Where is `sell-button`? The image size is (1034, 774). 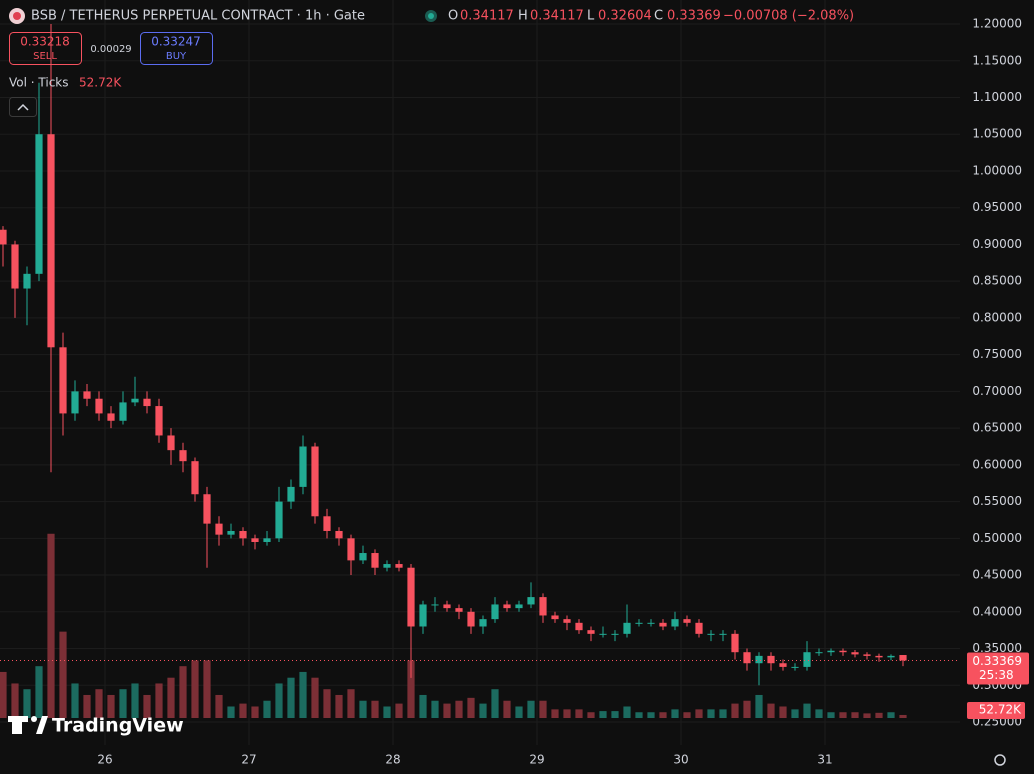
sell-button is located at coordinates (45, 48).